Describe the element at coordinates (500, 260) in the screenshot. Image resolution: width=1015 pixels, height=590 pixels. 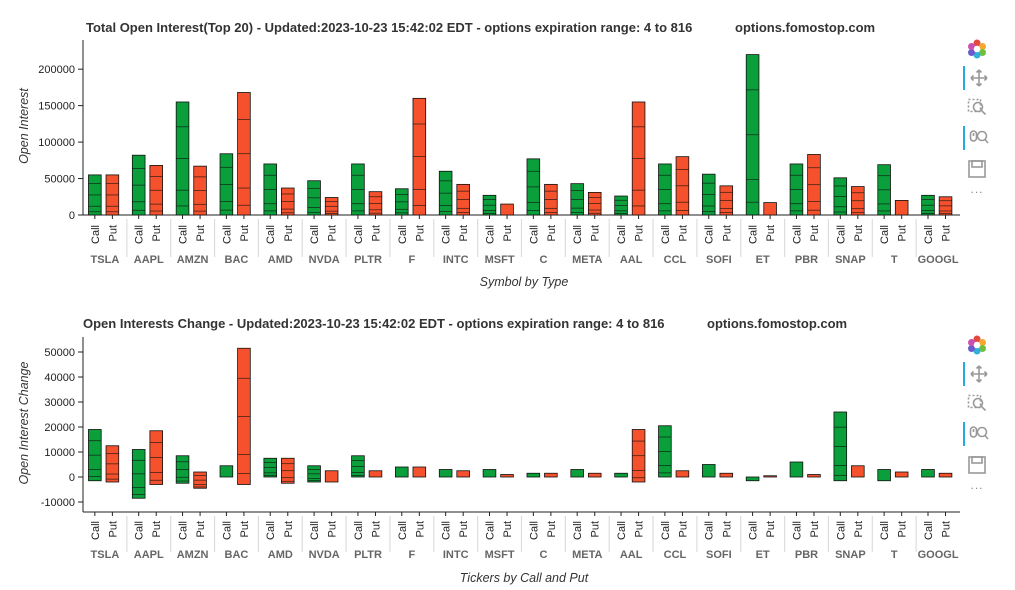
I see `chart1-category-label-msft: MSFT` at that location.